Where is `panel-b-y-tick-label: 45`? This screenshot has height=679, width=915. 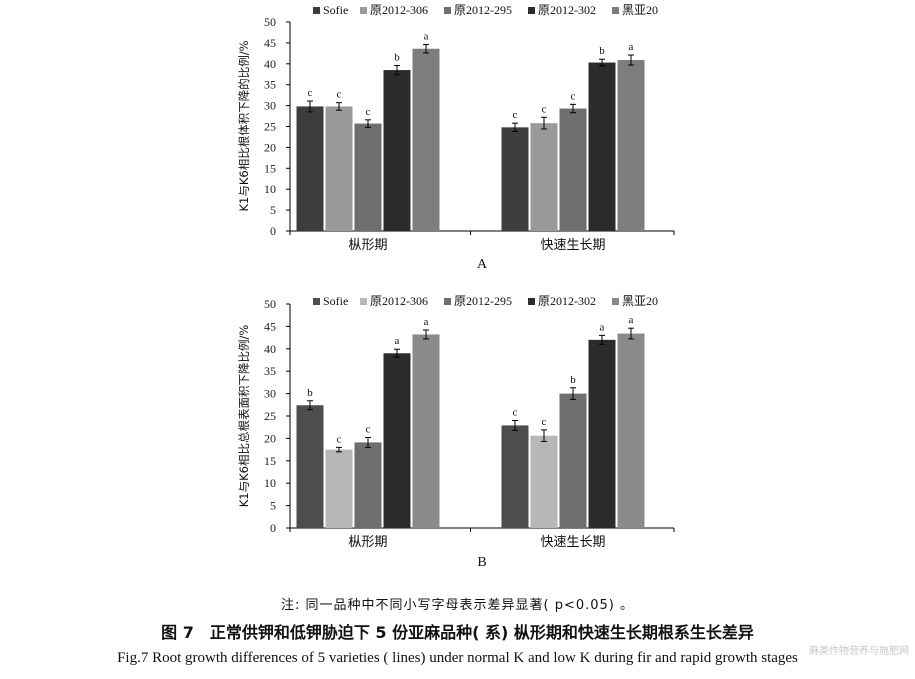
panel-b-y-tick-label: 45 is located at coordinates (270, 326).